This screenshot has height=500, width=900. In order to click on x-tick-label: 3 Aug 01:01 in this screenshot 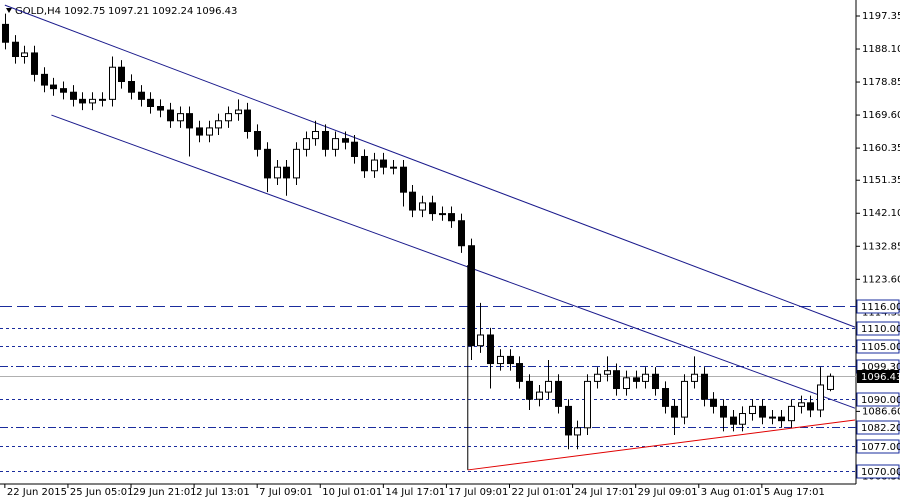, I will do `click(731, 492)`.